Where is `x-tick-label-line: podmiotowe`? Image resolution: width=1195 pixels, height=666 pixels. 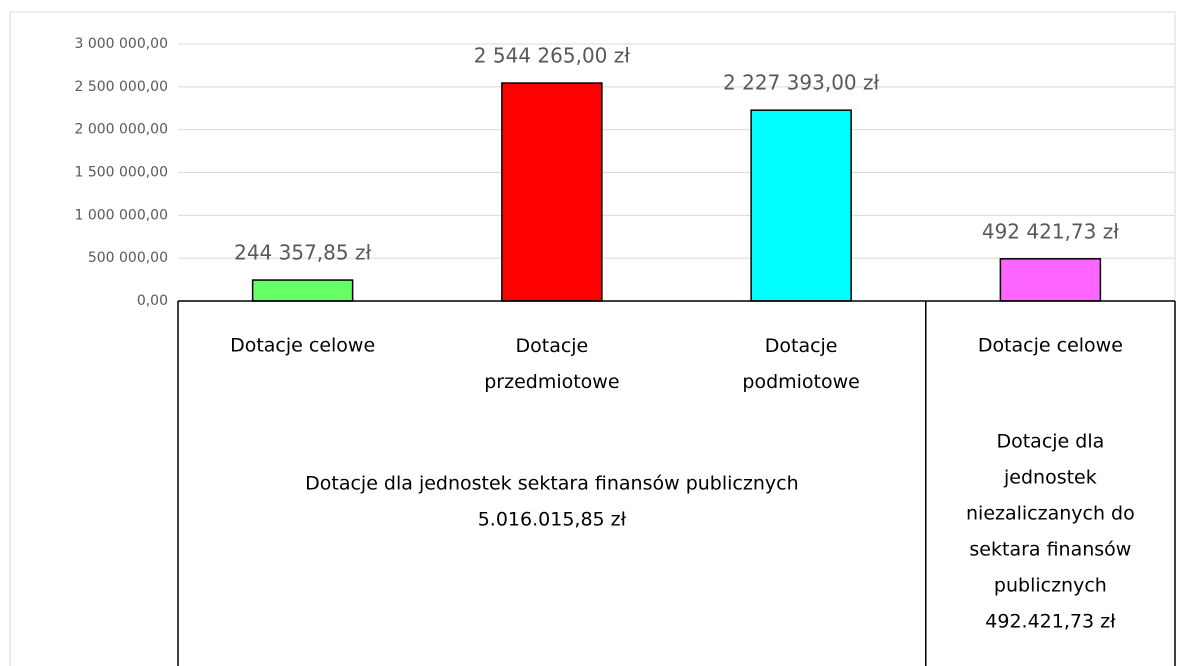
x-tick-label-line: podmiotowe is located at coordinates (800, 382).